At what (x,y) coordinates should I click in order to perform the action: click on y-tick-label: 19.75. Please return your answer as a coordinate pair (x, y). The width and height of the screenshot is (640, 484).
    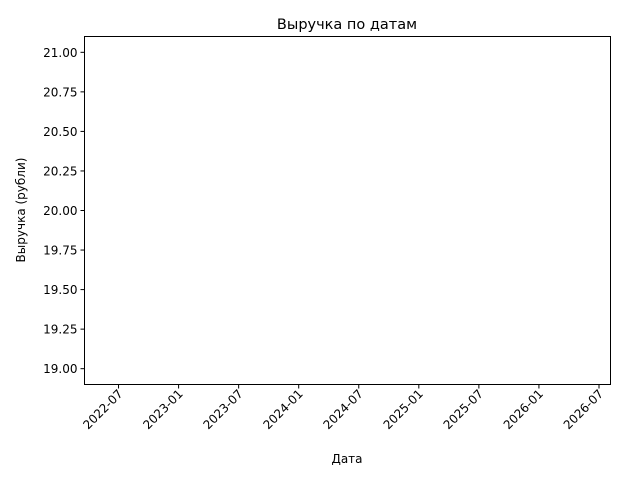
    Looking at the image, I should click on (60, 251).